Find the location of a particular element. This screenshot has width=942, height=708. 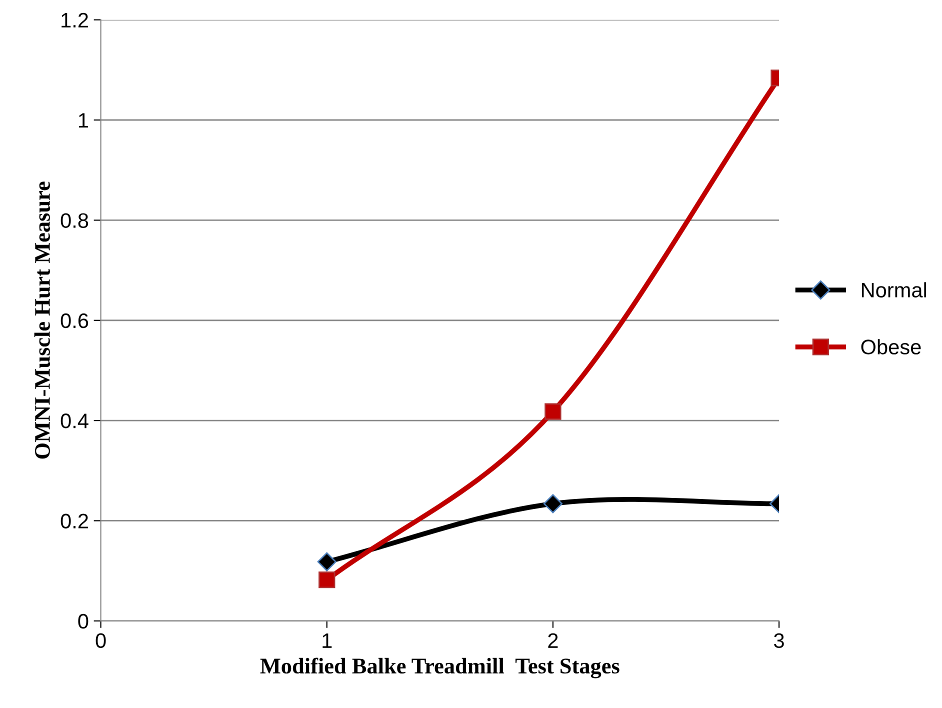

y-tick-label: 0 is located at coordinates (83, 621).